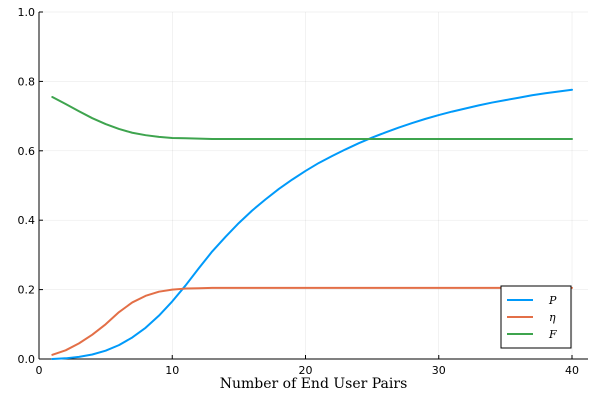 The height and width of the screenshot is (400, 600). What do you see at coordinates (439, 370) in the screenshot?
I see `x-tick-label: 30` at bounding box center [439, 370].